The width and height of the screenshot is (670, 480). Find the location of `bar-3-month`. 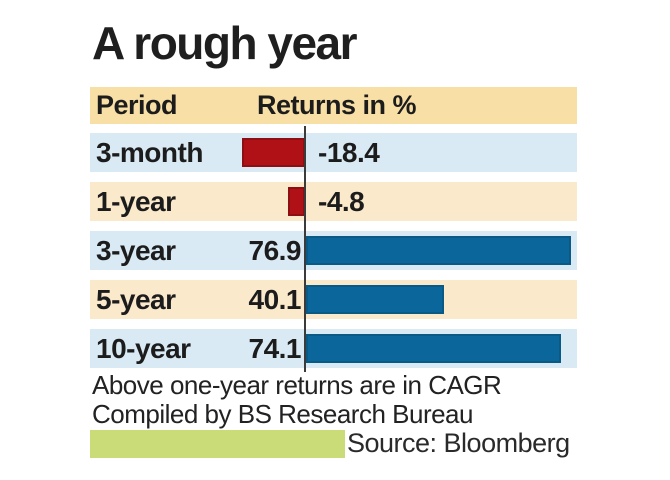

bar-3-month is located at coordinates (273, 152).